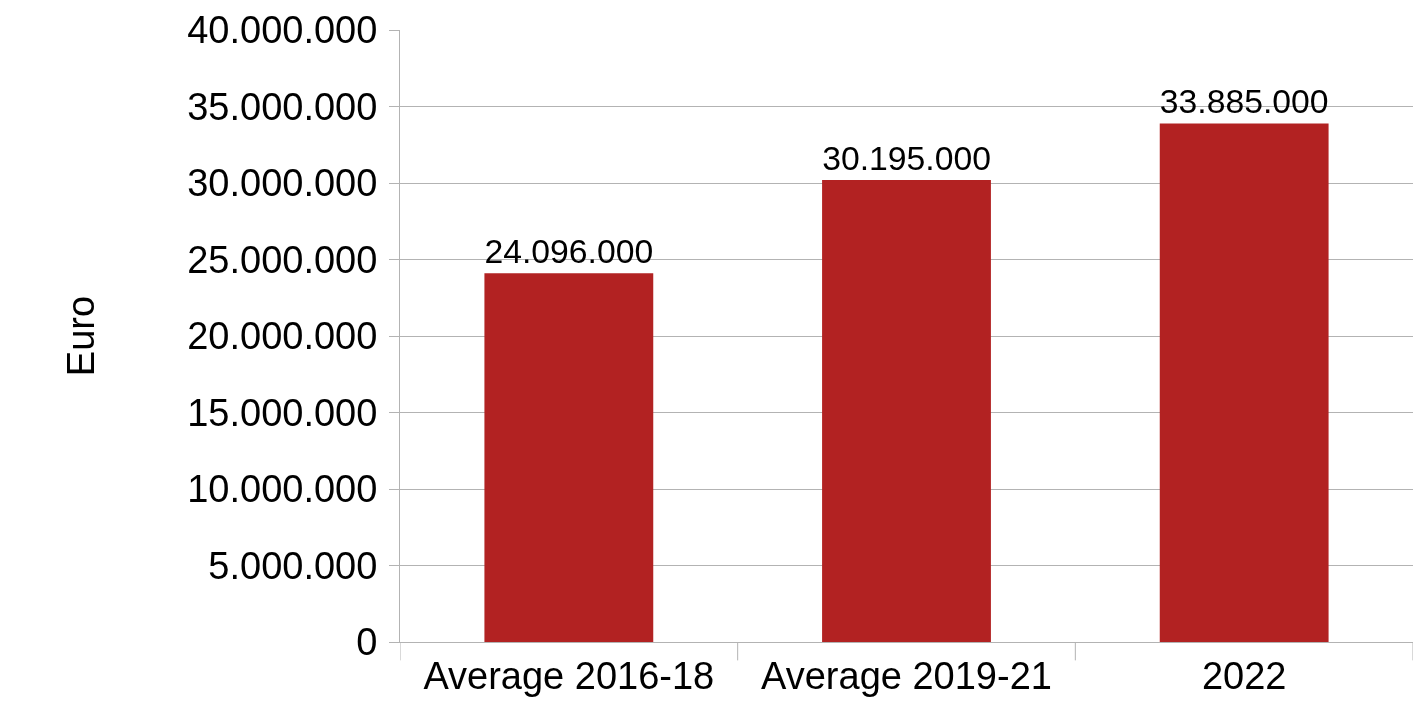 This screenshot has width=1415, height=720. I want to click on data-label: 24.096.000, so click(569, 251).